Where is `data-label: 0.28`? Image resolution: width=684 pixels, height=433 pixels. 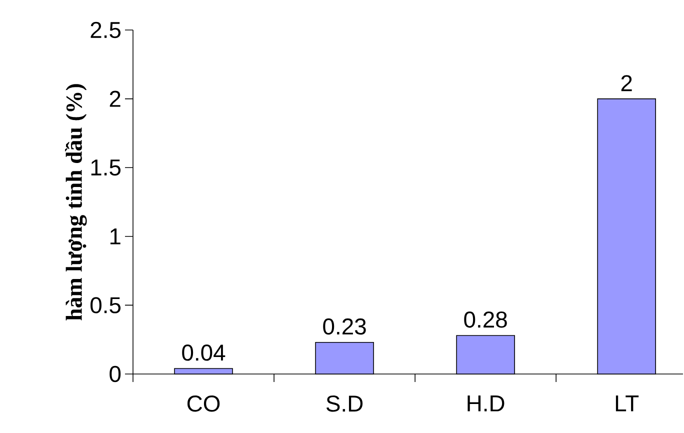 data-label: 0.28 is located at coordinates (485, 320).